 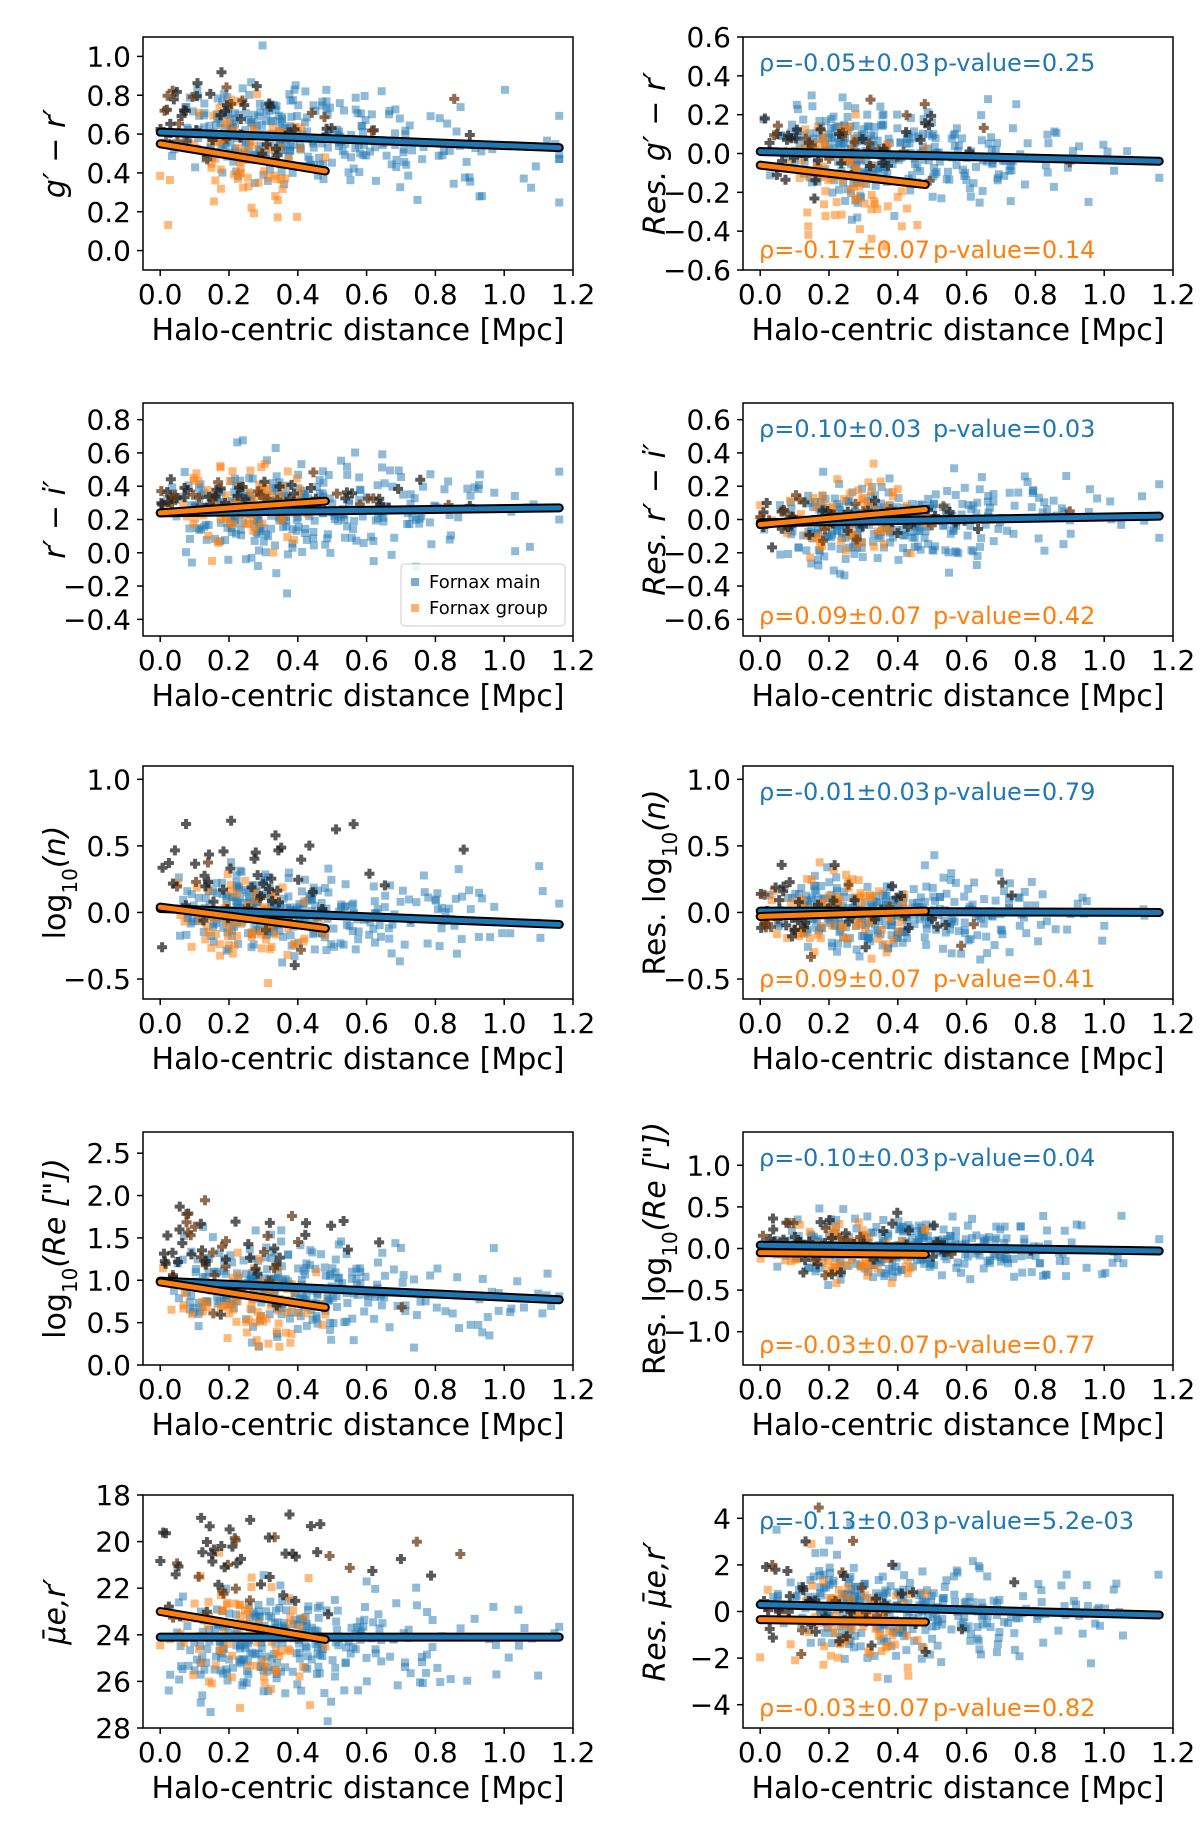 What do you see at coordinates (113, 1635) in the screenshot?
I see `y-tick-label: 24` at bounding box center [113, 1635].